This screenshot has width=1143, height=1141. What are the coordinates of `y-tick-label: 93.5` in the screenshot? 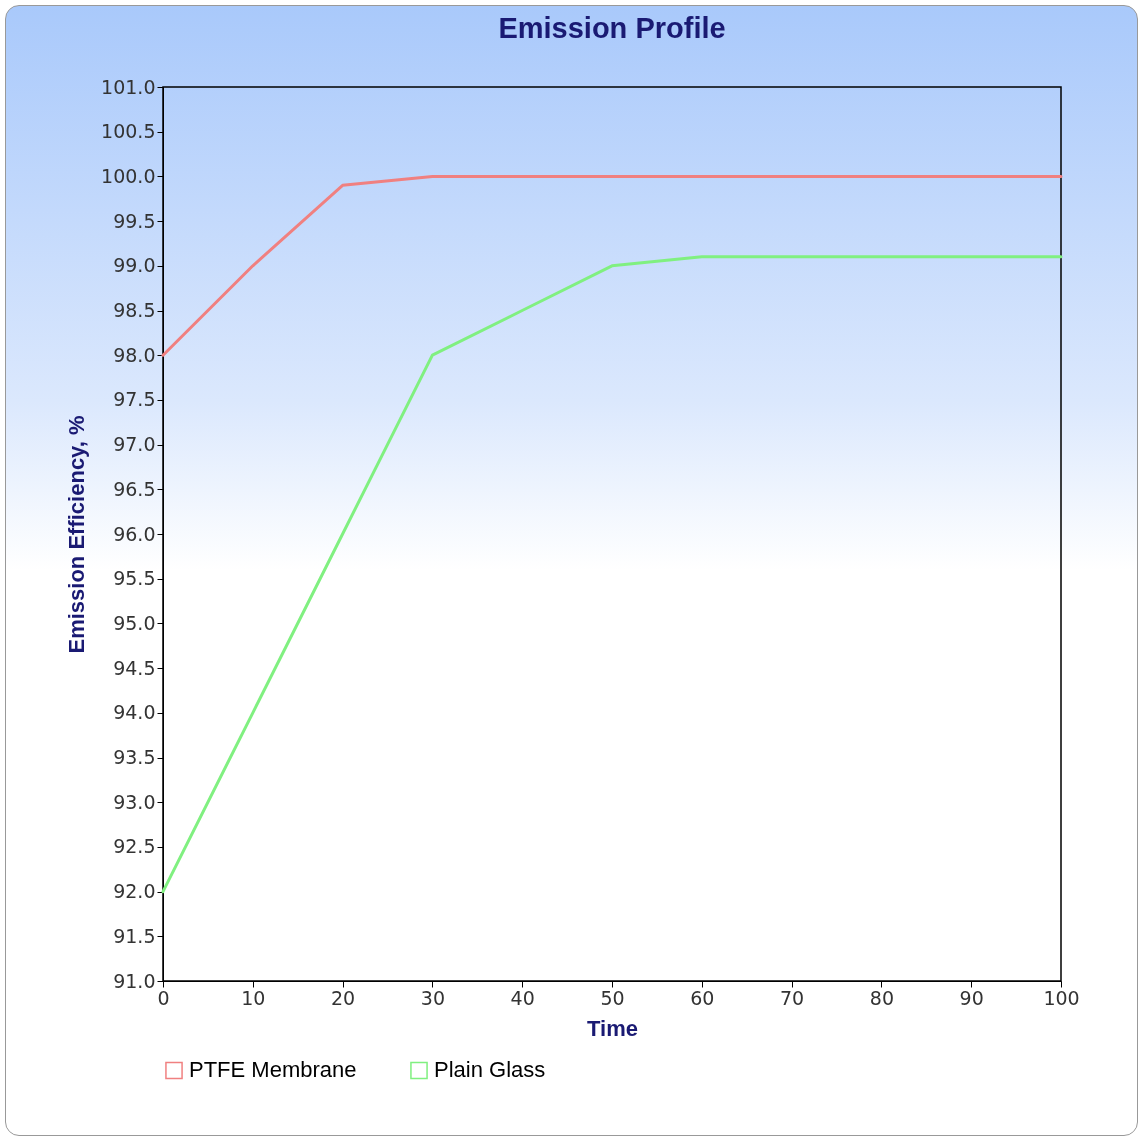 It's located at (134, 757).